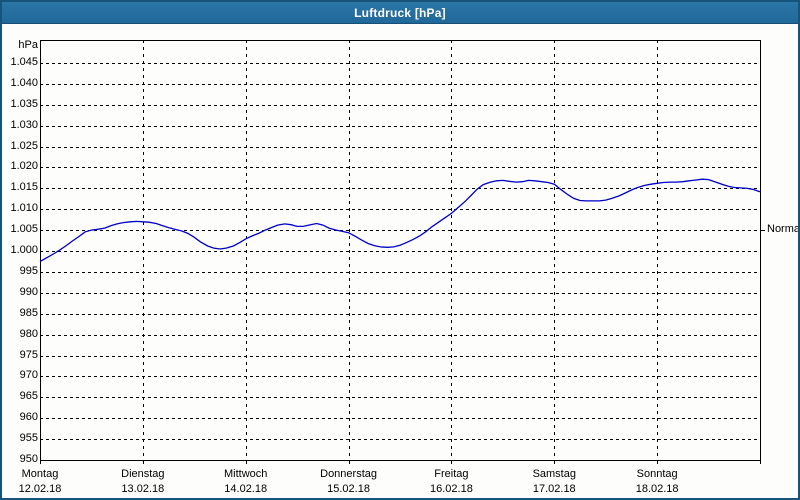 The image size is (800, 500). I want to click on y-tick-label: 1.040, so click(24, 83).